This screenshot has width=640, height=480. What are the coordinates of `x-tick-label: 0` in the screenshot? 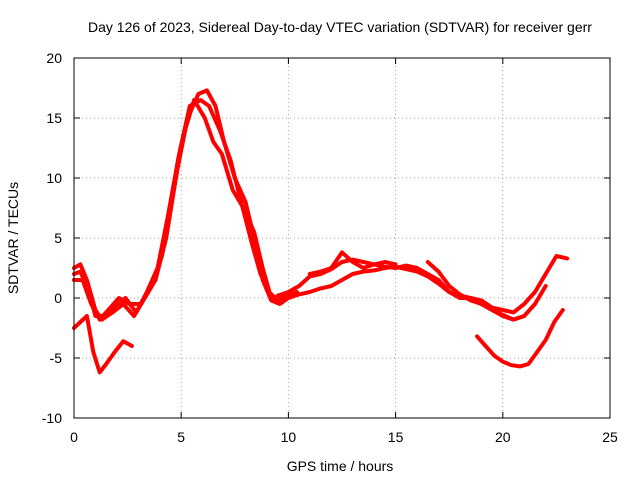 It's located at (74, 437).